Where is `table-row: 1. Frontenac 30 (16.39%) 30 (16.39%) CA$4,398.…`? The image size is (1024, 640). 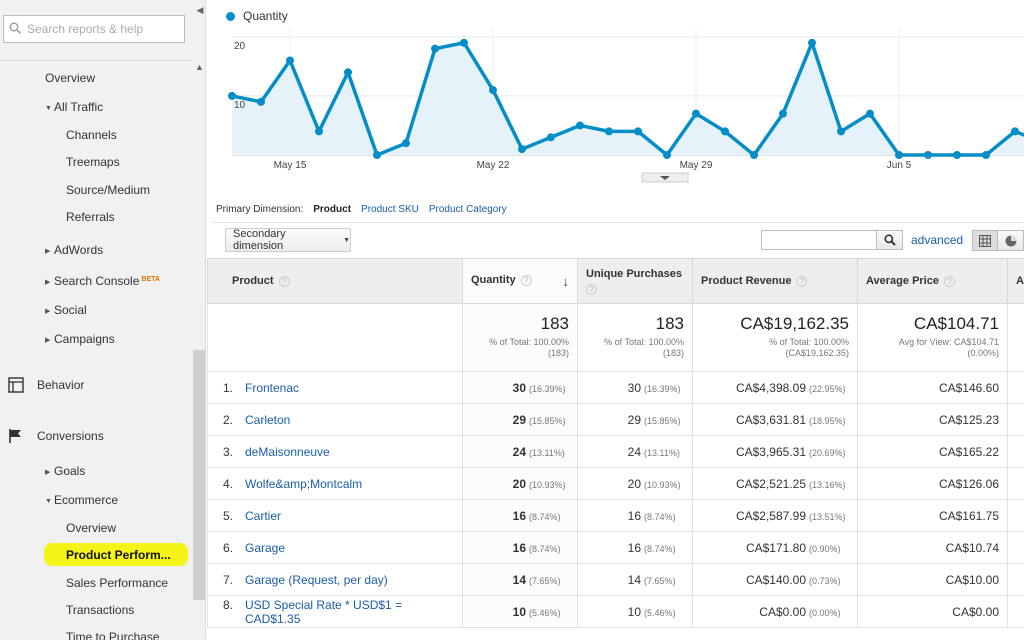 table-row: 1. Frontenac 30 (16.39%) 30 (16.39%) CA$4,398.… is located at coordinates (615, 387).